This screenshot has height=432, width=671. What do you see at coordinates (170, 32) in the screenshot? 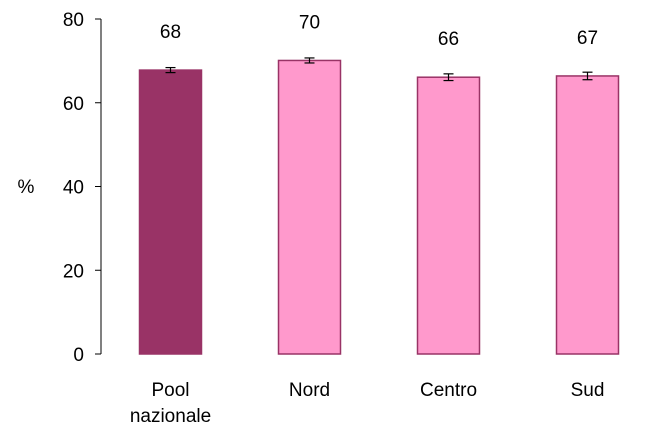
I see `data-label: 68` at bounding box center [170, 32].